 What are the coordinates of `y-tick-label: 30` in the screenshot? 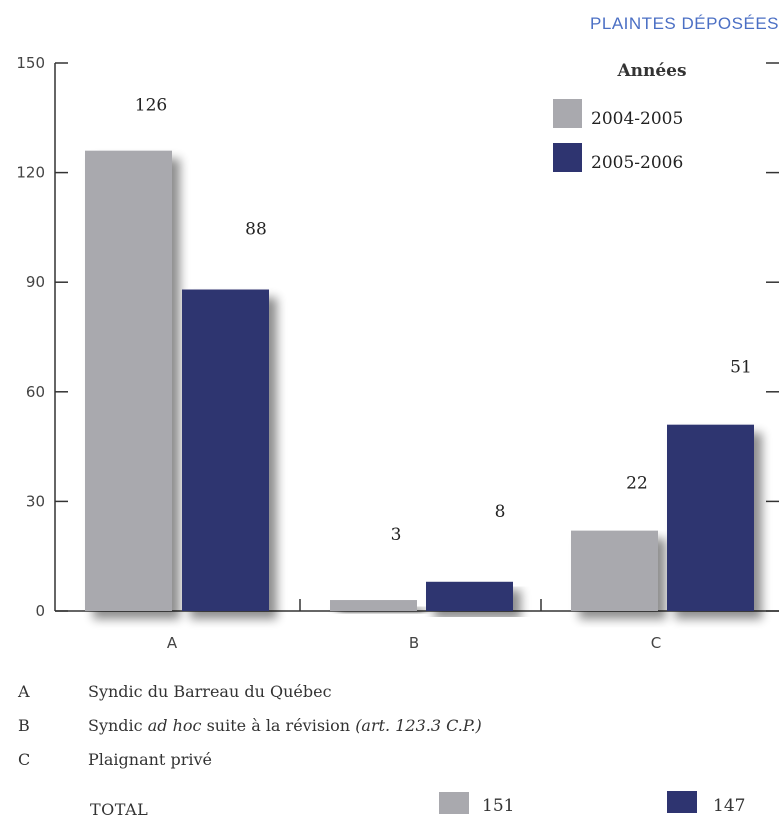 It's located at (35, 501).